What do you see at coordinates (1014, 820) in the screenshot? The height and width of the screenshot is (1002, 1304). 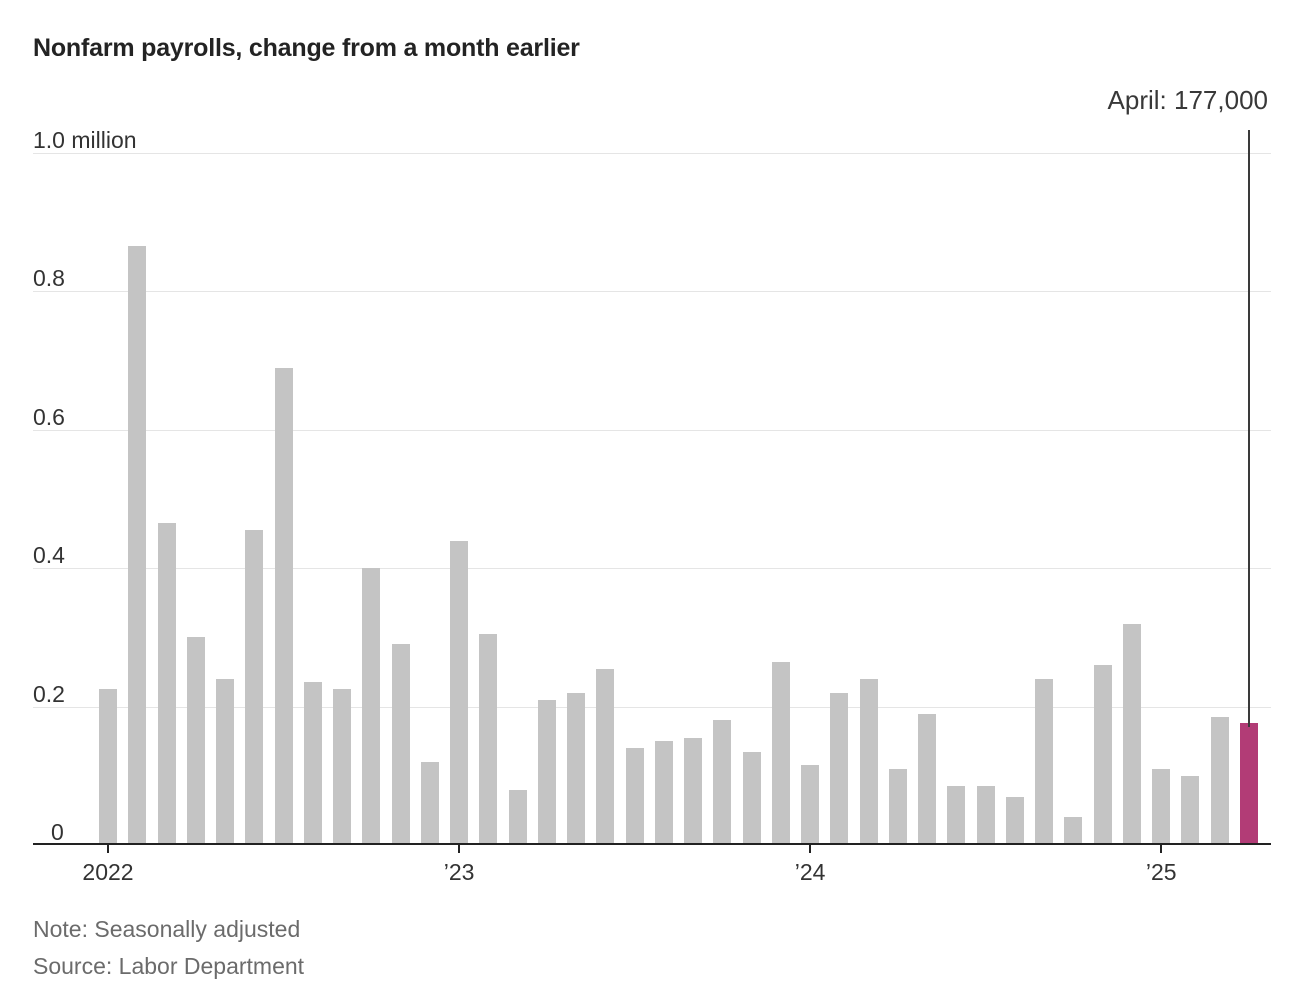 I see `bar-aug-2024` at bounding box center [1014, 820].